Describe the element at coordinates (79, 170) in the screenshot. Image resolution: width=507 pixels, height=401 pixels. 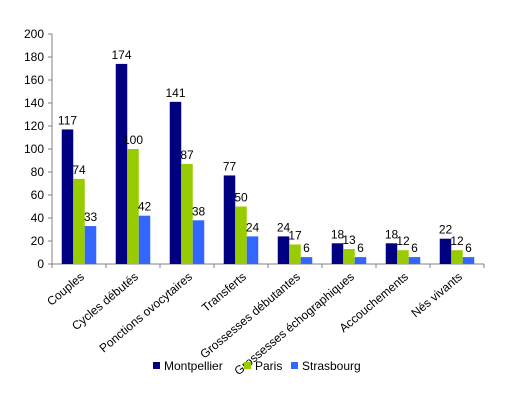
I see `data-label-paris-0: 74` at that location.